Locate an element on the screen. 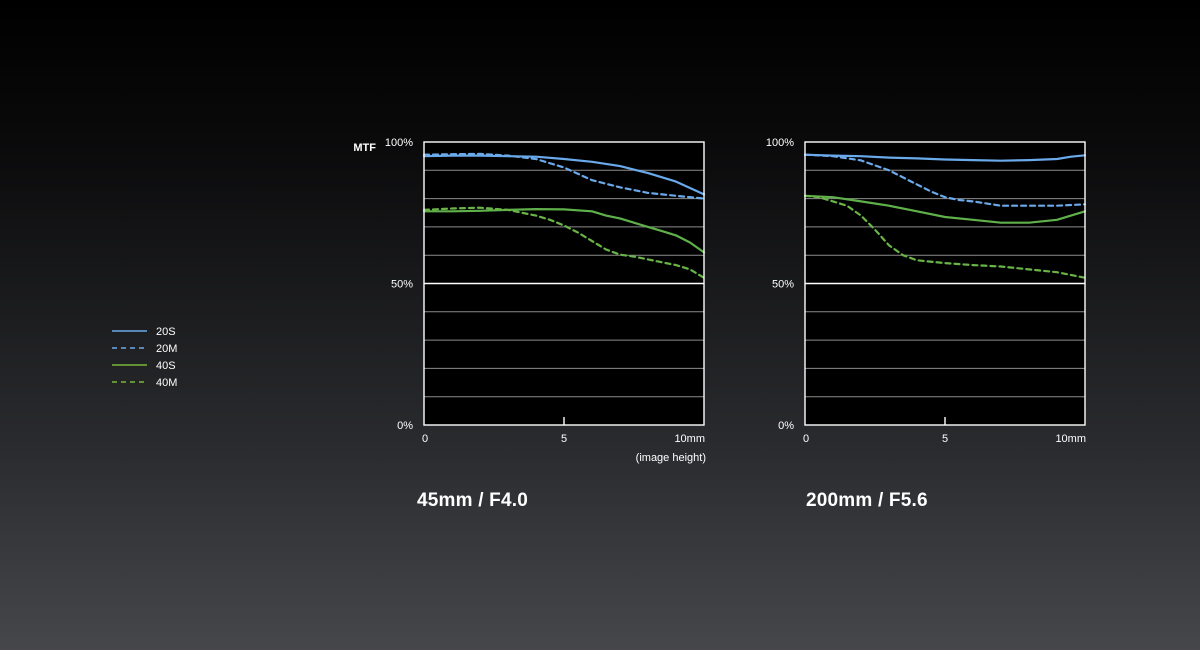 The image size is (1200, 650). legend-label-20m: 20M is located at coordinates (166, 349).